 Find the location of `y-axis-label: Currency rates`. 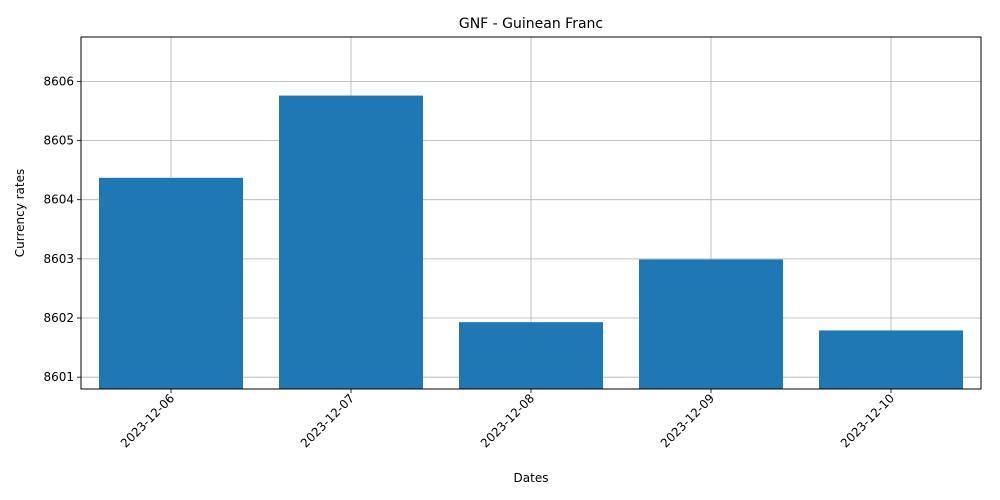

y-axis-label: Currency rates is located at coordinates (20, 213).